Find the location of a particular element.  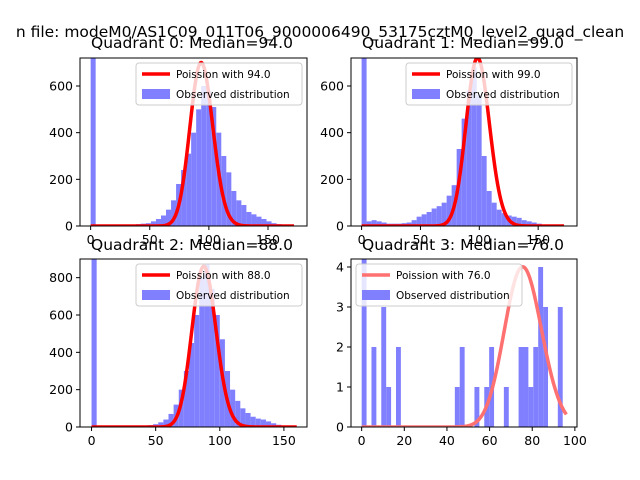

chart-title-quadrant-3: Quadrant 3: Median=76.0 is located at coordinates (463, 245).